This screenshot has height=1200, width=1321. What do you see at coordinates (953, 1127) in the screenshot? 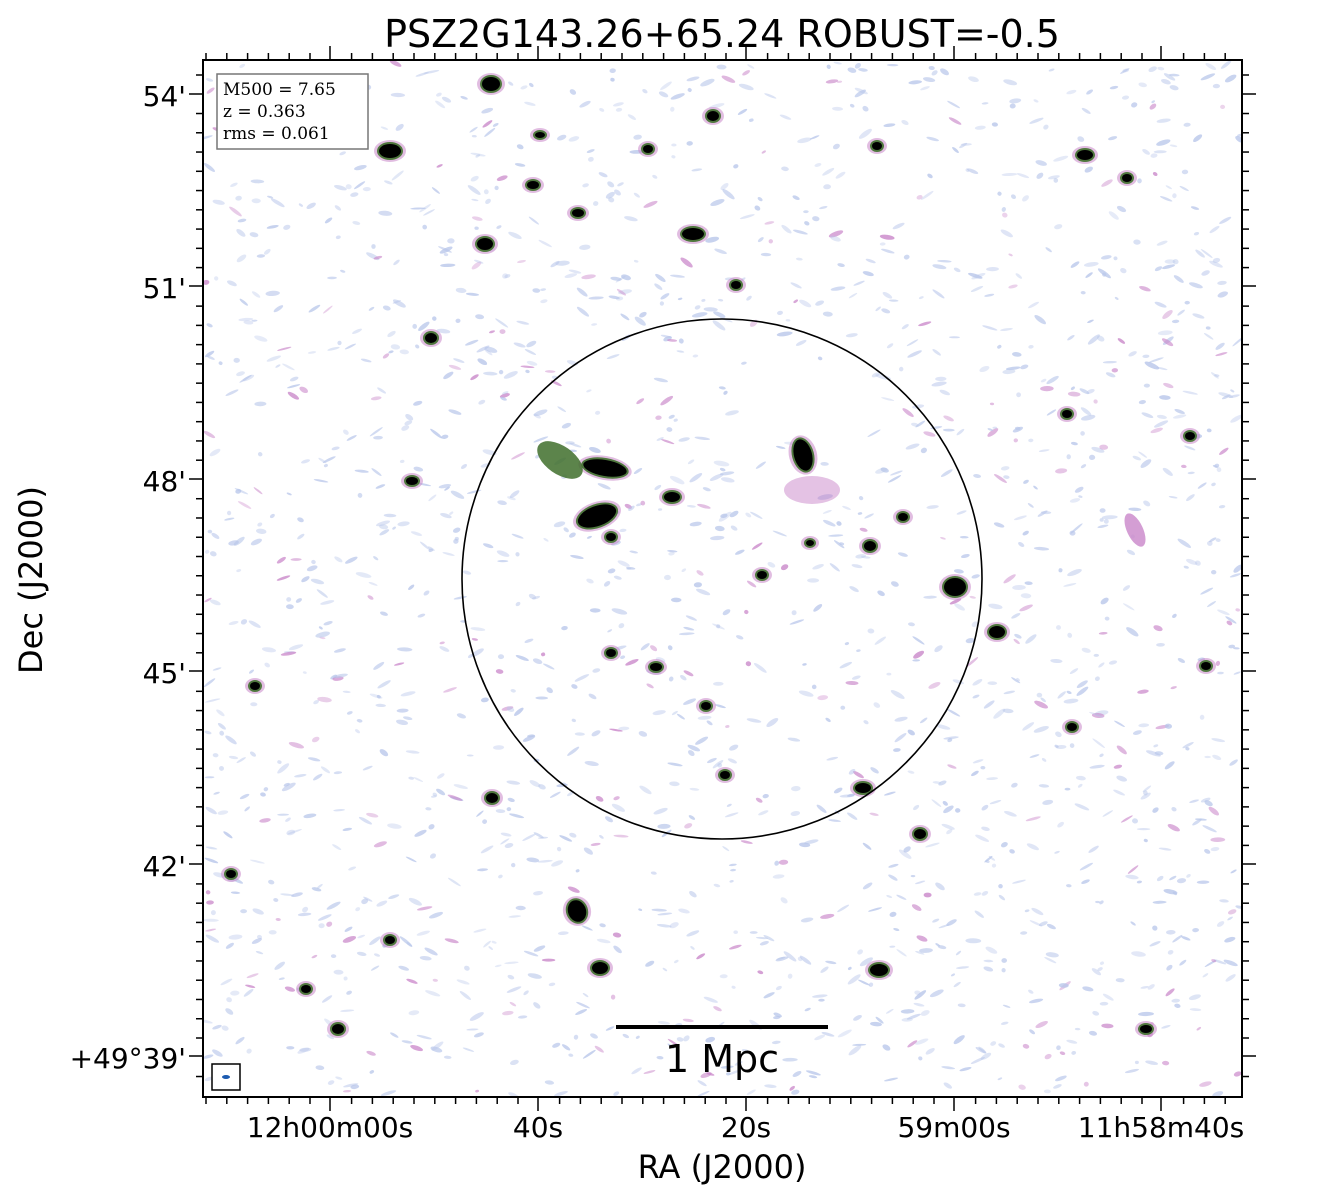
I see `x-tick-label: 59m00s` at bounding box center [953, 1127].